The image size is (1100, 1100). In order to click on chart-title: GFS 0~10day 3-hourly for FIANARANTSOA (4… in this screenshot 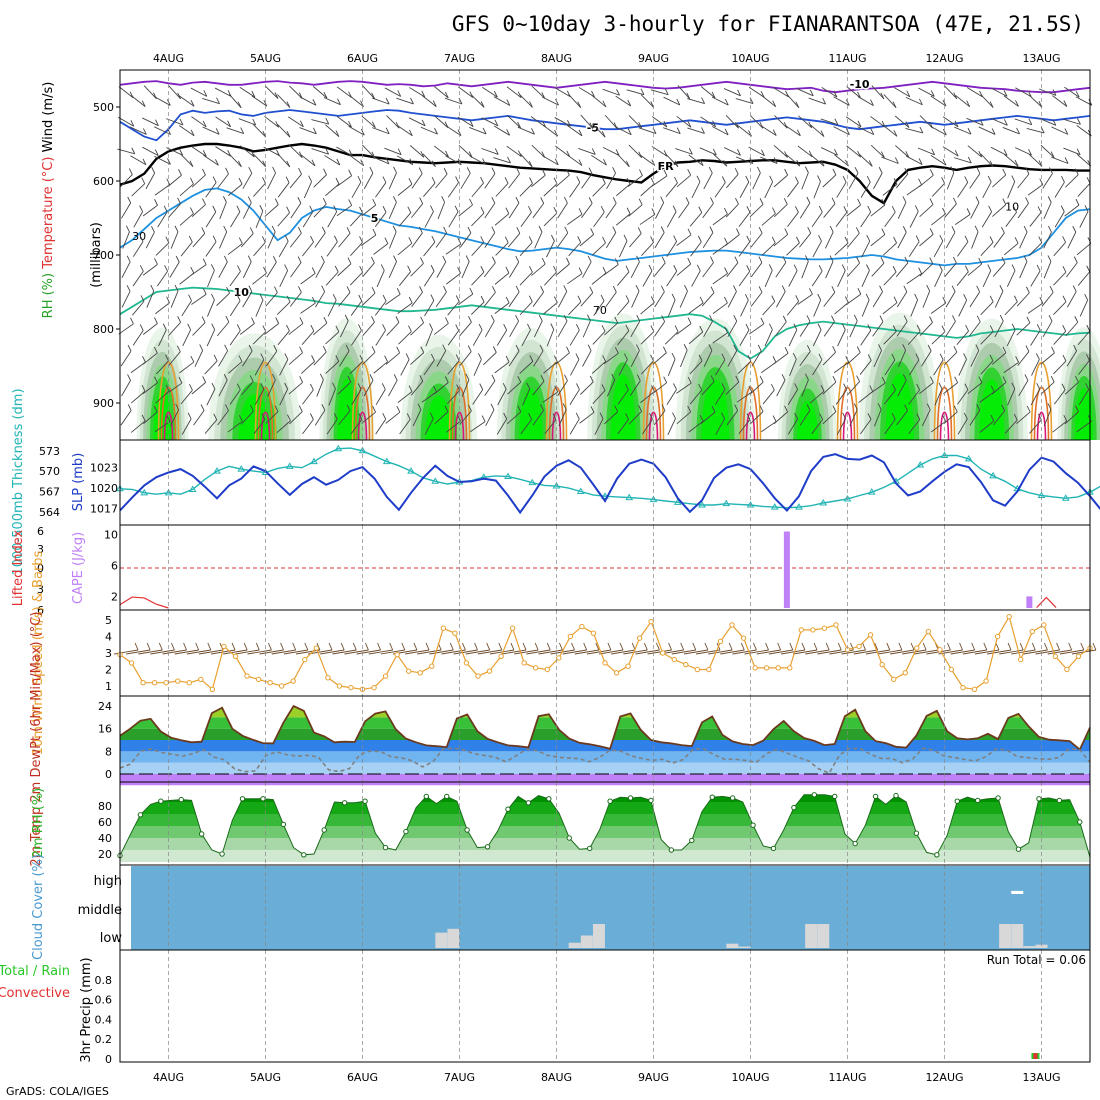, I will do `click(768, 24)`.